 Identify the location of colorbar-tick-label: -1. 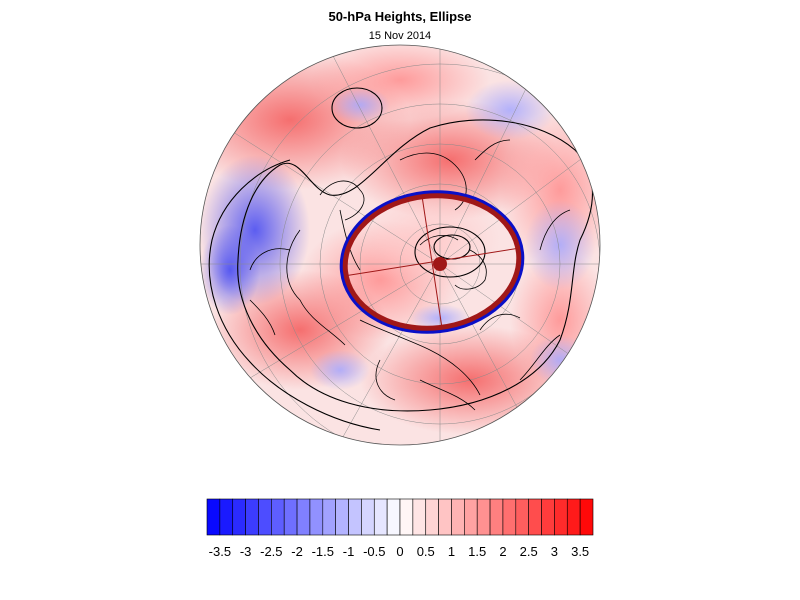
(349, 551).